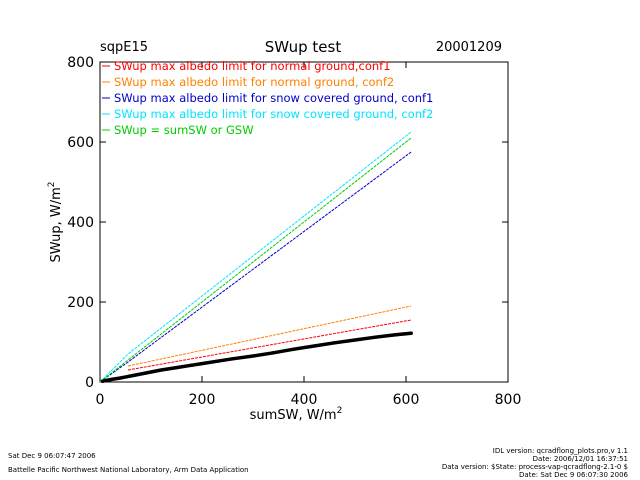 Image resolution: width=640 pixels, height=480 pixels. What do you see at coordinates (89, 383) in the screenshot?
I see `y-tick-label: 0` at bounding box center [89, 383].